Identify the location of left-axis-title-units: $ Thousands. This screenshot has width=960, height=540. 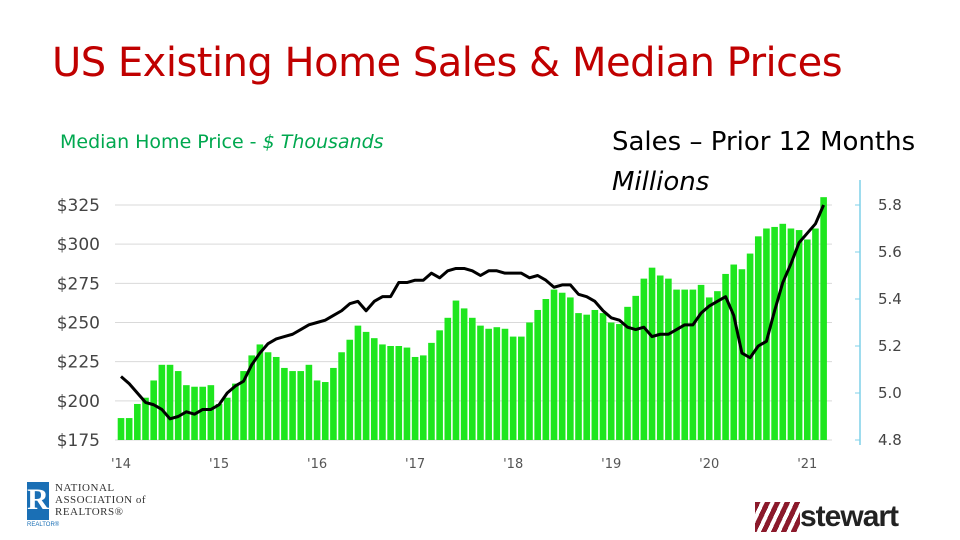
(323, 142).